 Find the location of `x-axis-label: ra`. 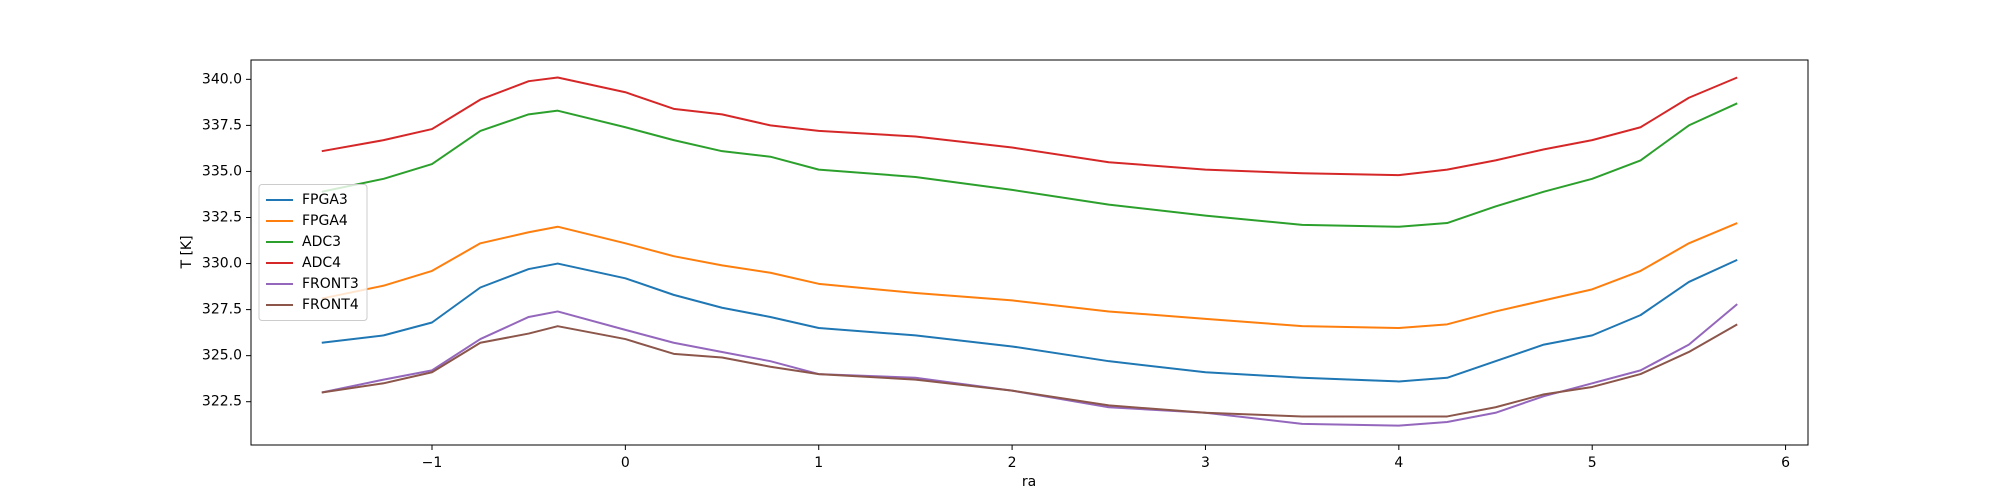

x-axis-label: ra is located at coordinates (1029, 482).